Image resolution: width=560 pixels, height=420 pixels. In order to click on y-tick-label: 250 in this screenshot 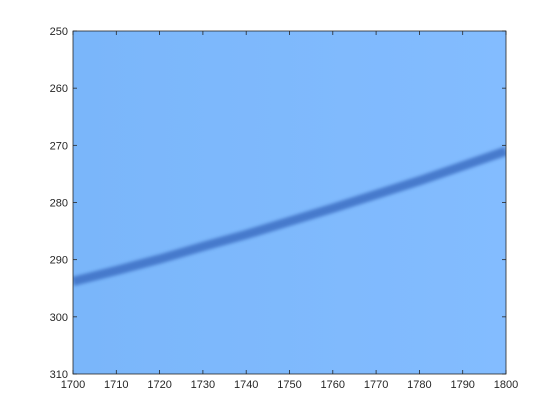, I will do `click(59, 32)`.